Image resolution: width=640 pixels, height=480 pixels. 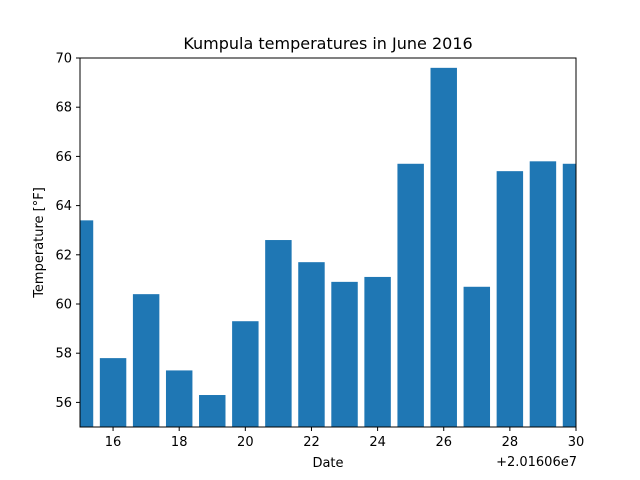 I want to click on y-tick-label: 70, so click(x=63, y=59).